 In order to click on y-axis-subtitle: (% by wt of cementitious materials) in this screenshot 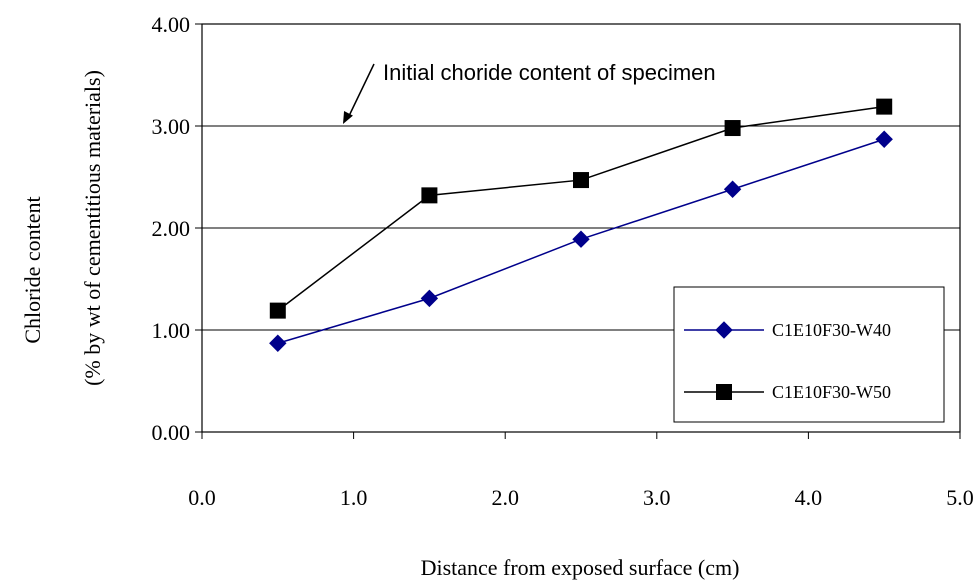, I will do `click(92, 228)`.